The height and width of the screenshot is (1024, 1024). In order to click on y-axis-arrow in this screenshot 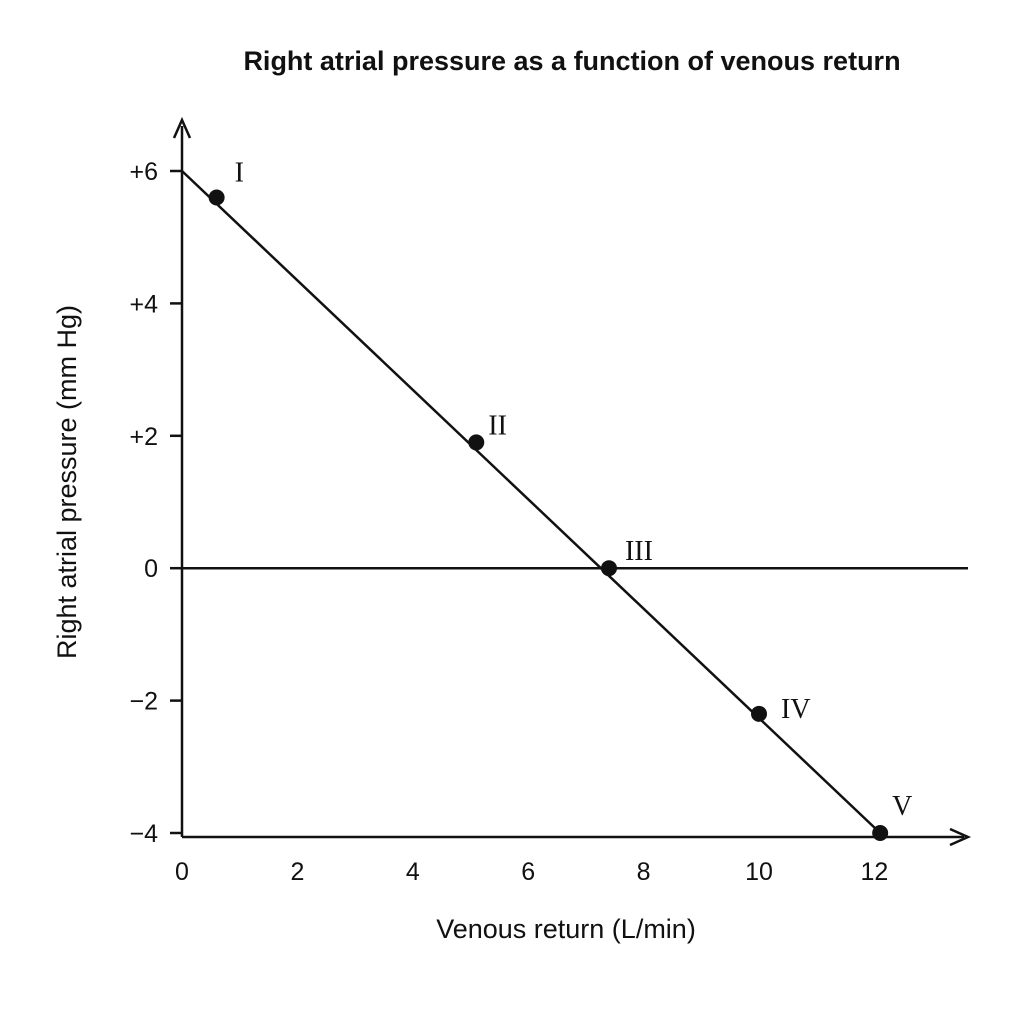, I will do `click(182, 127)`.